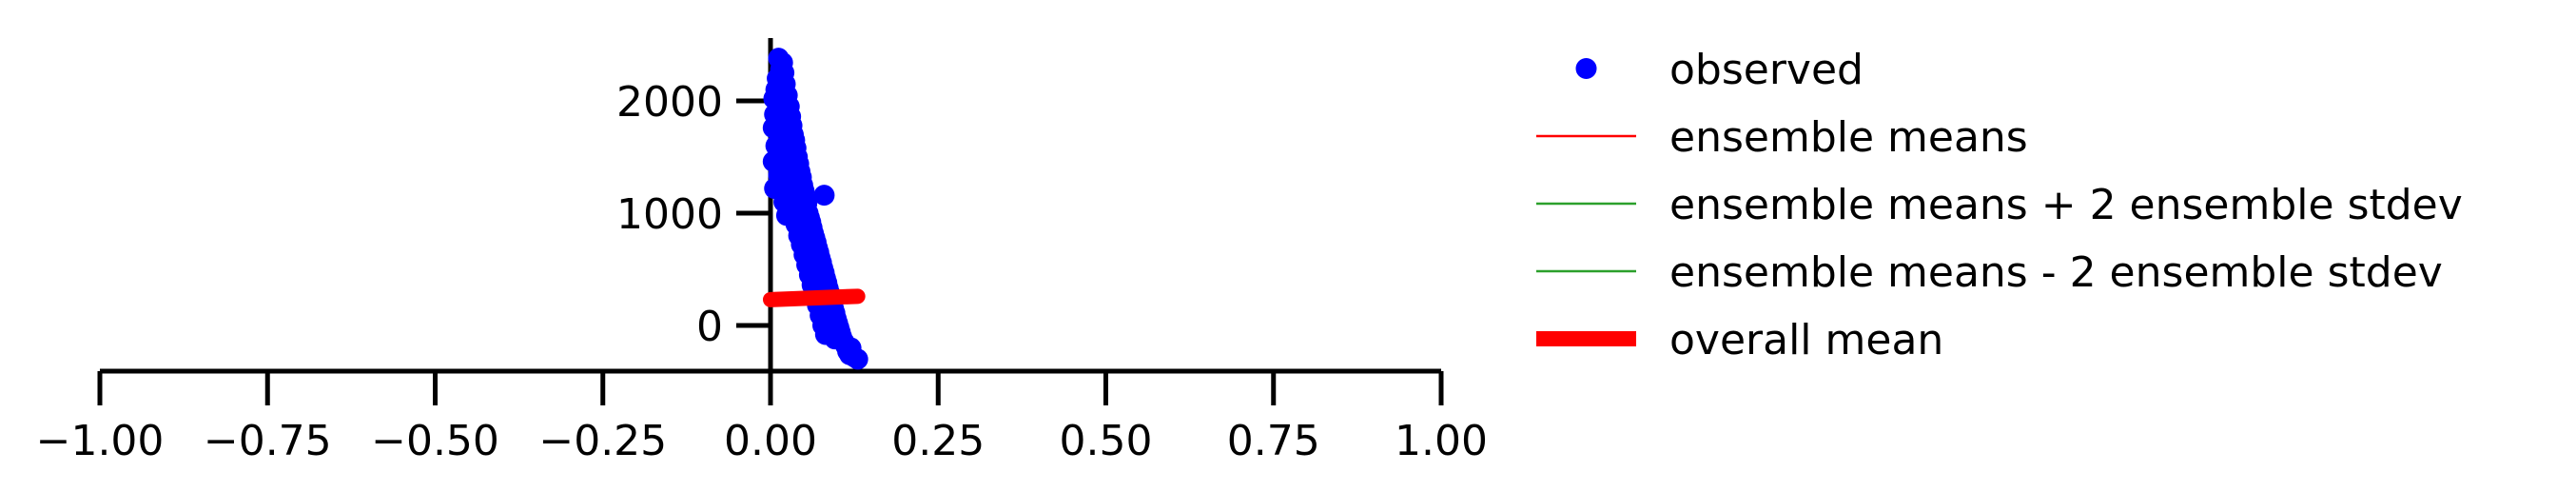 The height and width of the screenshot is (492, 2576). Describe the element at coordinates (815, 297) in the screenshot. I see `overall-mean-line` at that location.